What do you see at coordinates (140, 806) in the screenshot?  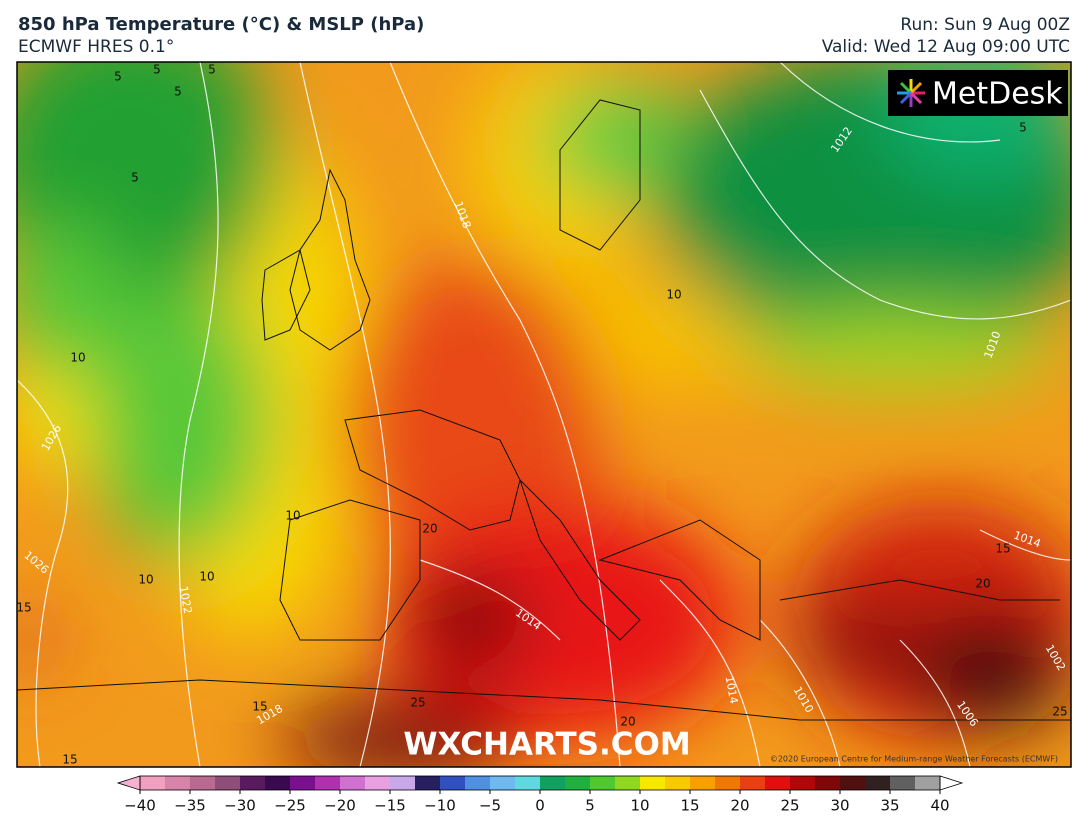 I see `colorbar-tick-label: −40` at bounding box center [140, 806].